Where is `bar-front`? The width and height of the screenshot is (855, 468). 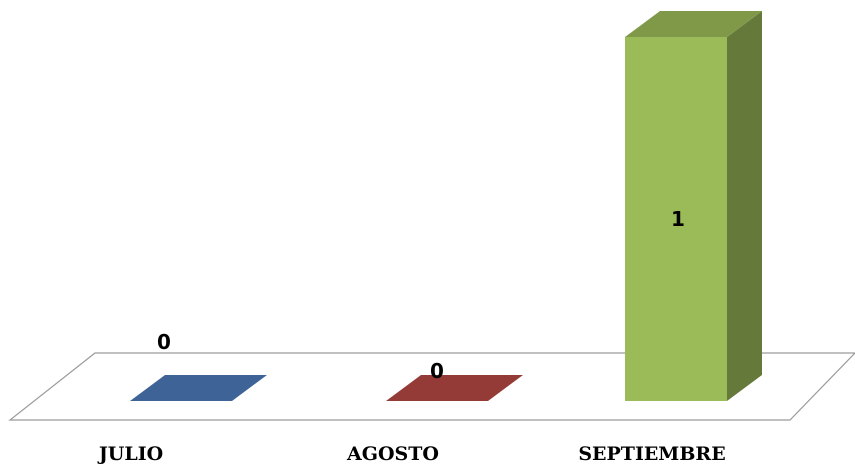 bar-front is located at coordinates (676, 219).